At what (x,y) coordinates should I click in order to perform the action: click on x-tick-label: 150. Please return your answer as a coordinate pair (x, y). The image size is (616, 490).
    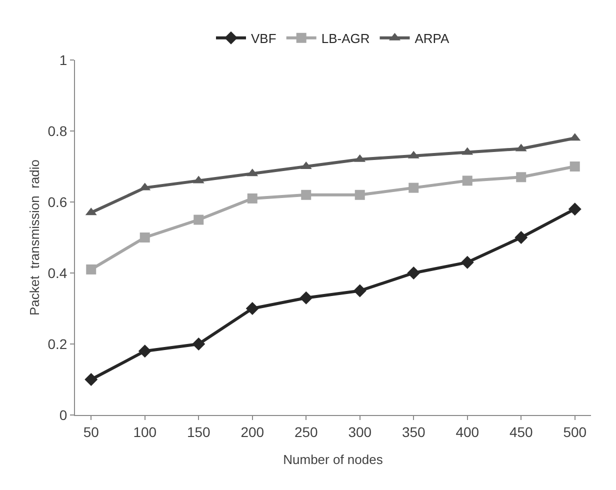
    Looking at the image, I should click on (198, 432).